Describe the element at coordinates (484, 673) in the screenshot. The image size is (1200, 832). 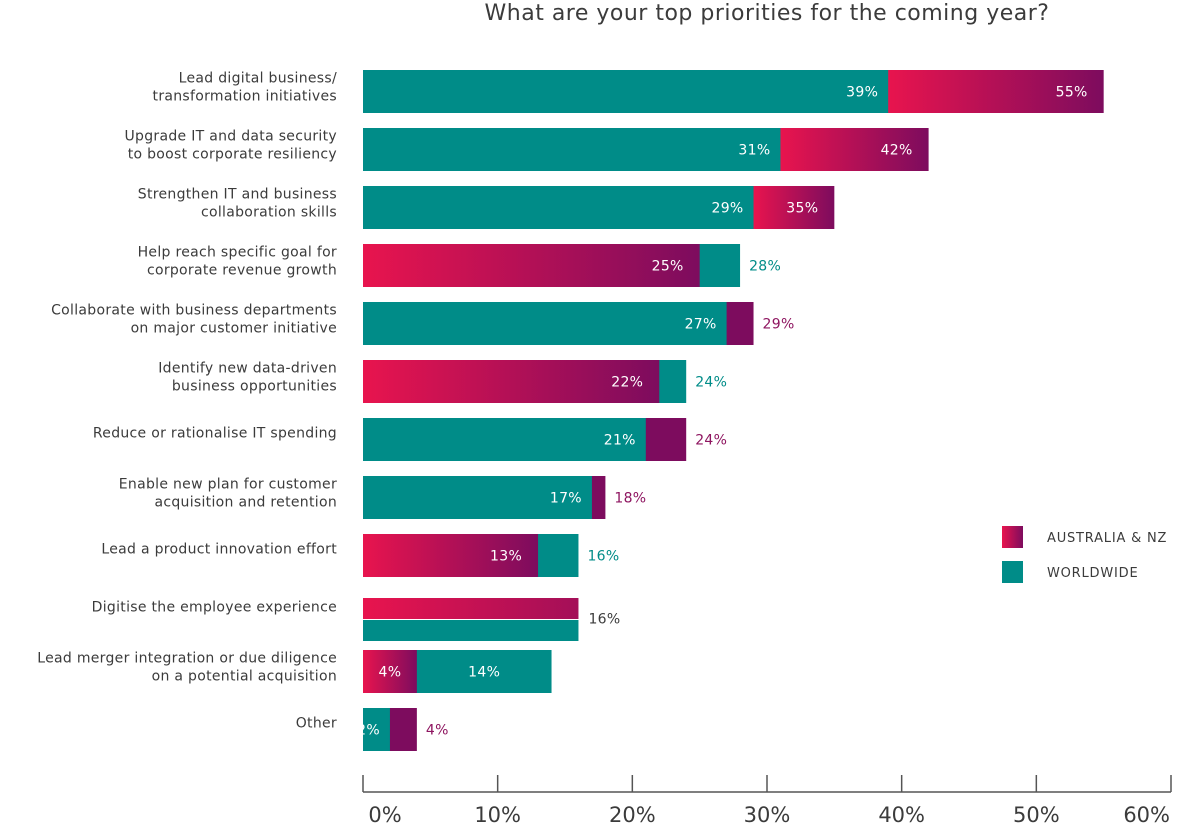
I see `value-label-worldwide: 14%` at that location.